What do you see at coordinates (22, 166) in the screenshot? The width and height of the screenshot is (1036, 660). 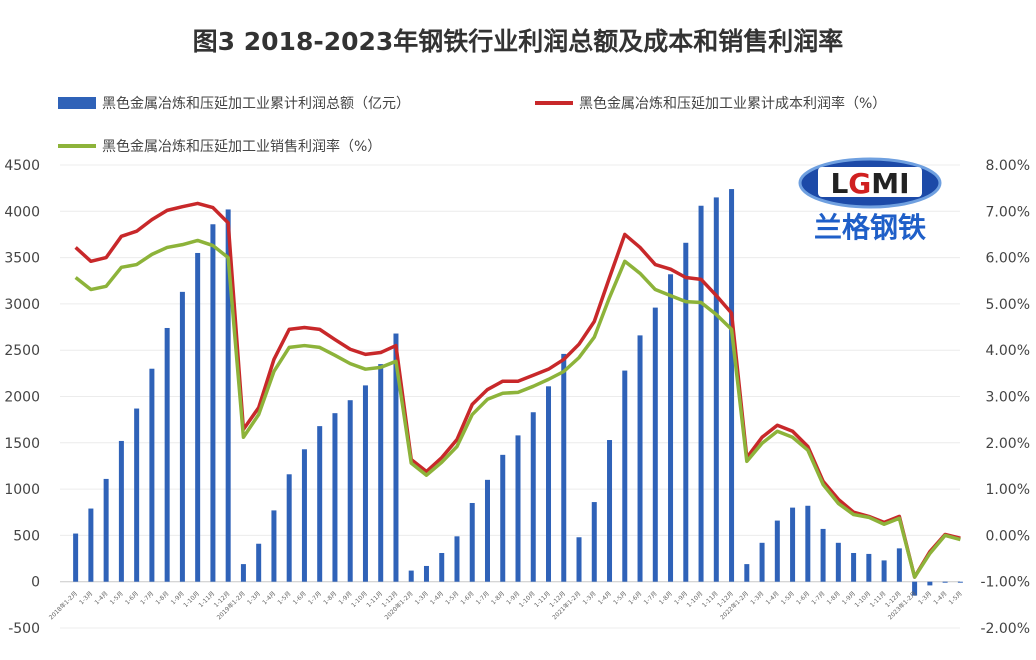 I see `left-tick-label: 4500` at bounding box center [22, 166].